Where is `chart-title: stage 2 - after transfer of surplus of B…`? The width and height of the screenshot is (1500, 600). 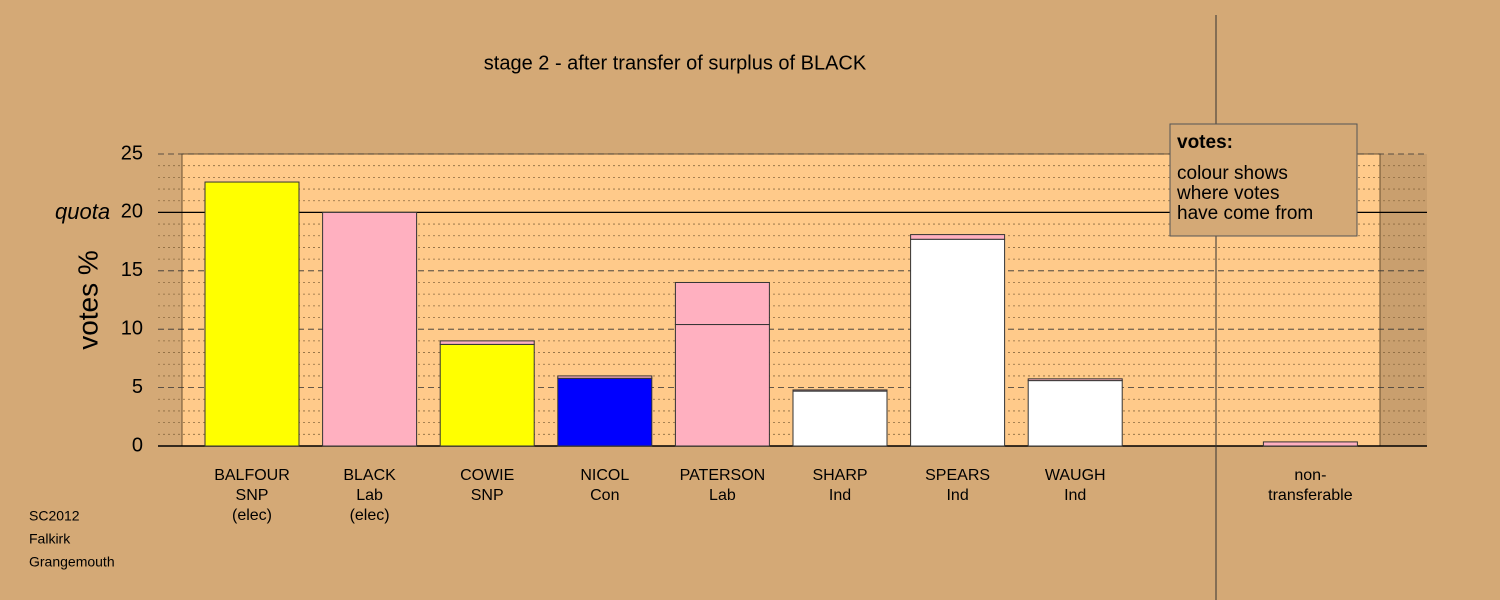 chart-title: stage 2 - after transfer of surplus of B… is located at coordinates (675, 63).